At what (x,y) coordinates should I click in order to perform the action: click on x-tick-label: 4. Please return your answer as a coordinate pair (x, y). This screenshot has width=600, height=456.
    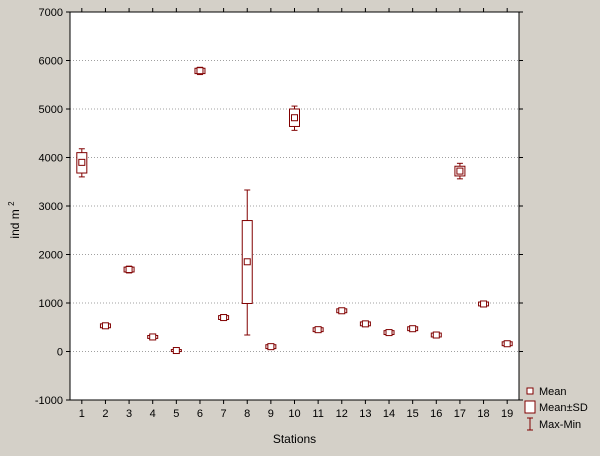
    Looking at the image, I should click on (153, 414).